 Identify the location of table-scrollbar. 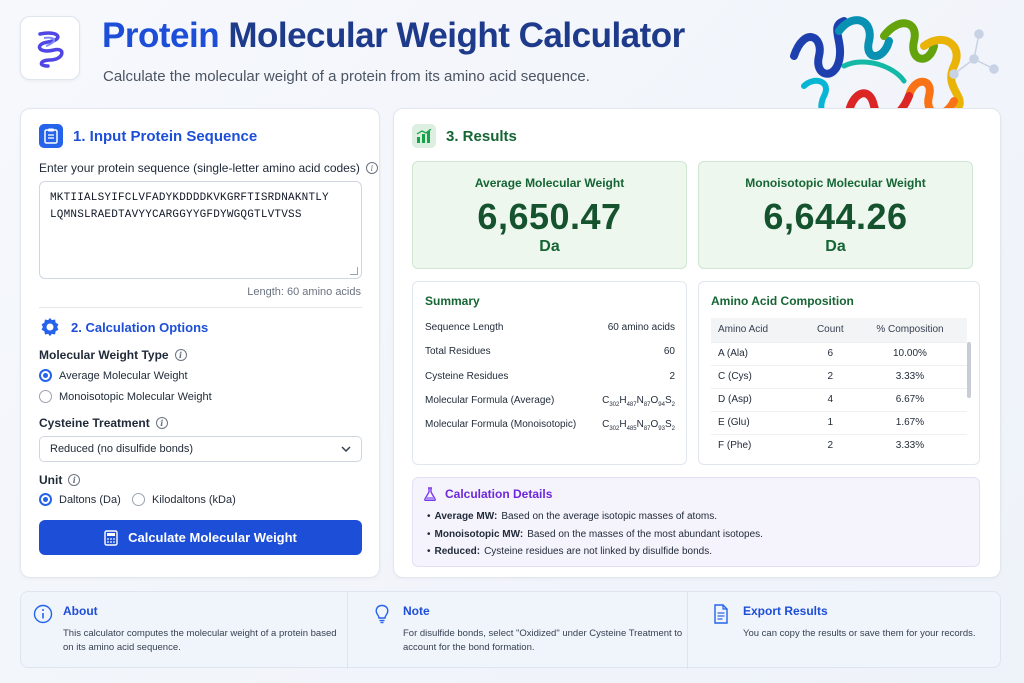
(969, 370).